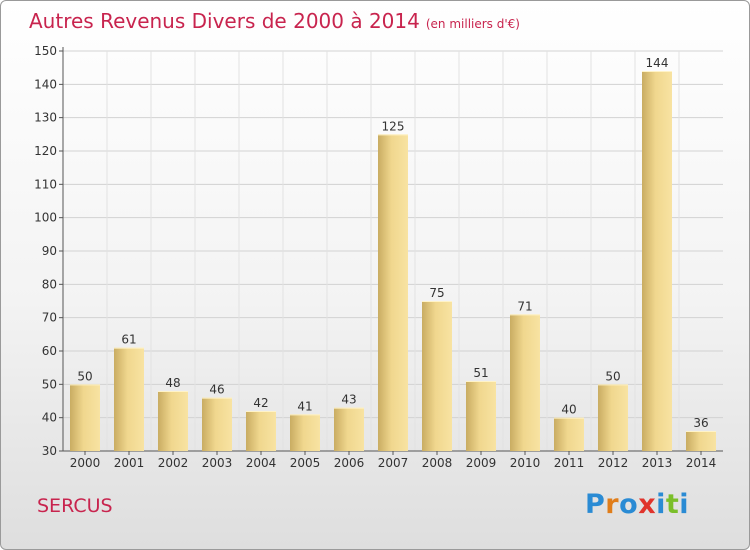  Describe the element at coordinates (128, 340) in the screenshot. I see `bar-value-label: 61` at that location.